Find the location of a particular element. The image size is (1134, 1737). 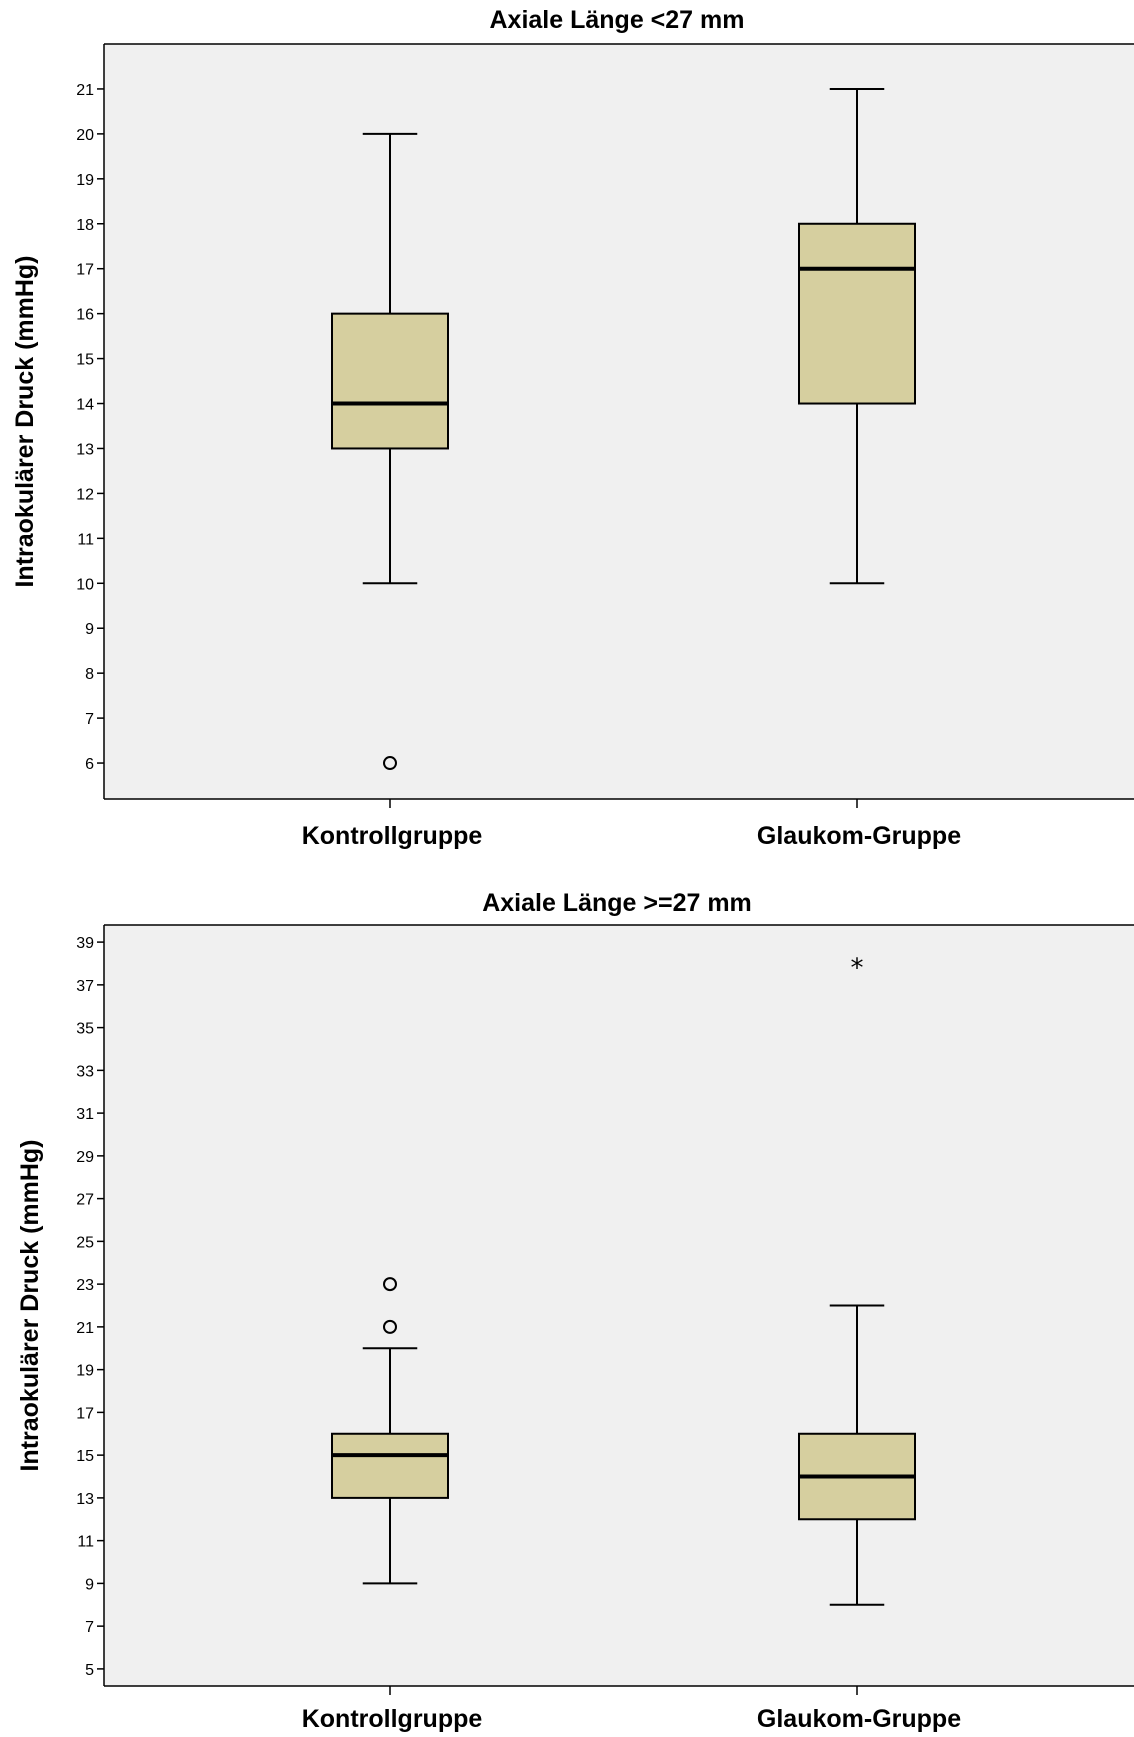

y-tick-label: 14 is located at coordinates (85, 405).